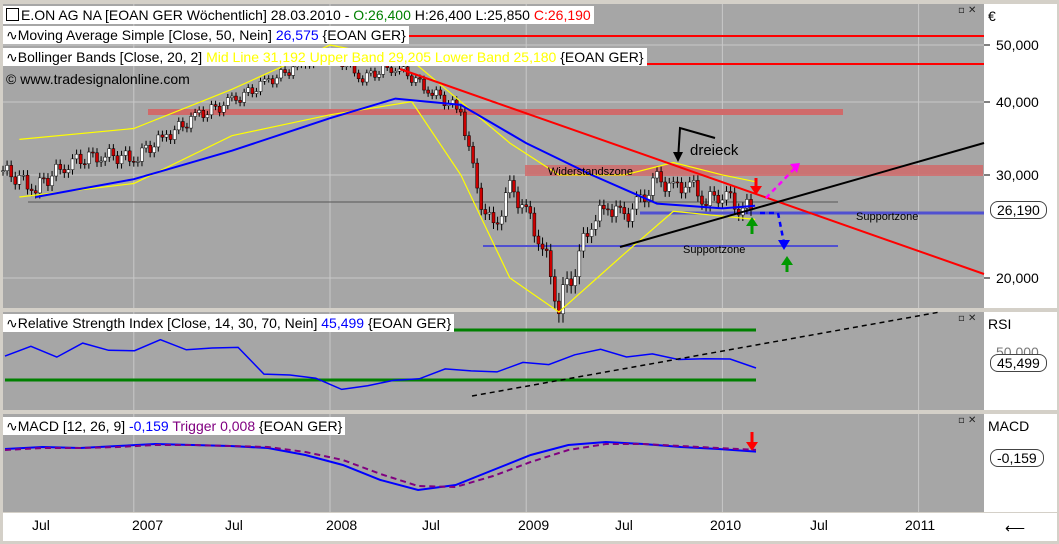  Describe the element at coordinates (530, 527) in the screenshot. I see `x-axis` at that location.